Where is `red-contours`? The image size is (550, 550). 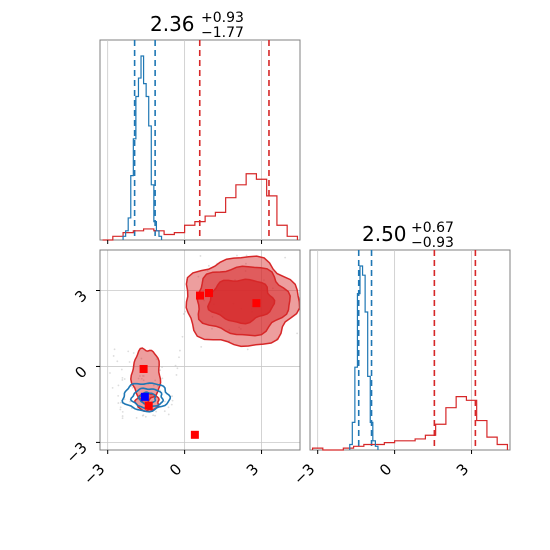 red-contours is located at coordinates (215, 333).